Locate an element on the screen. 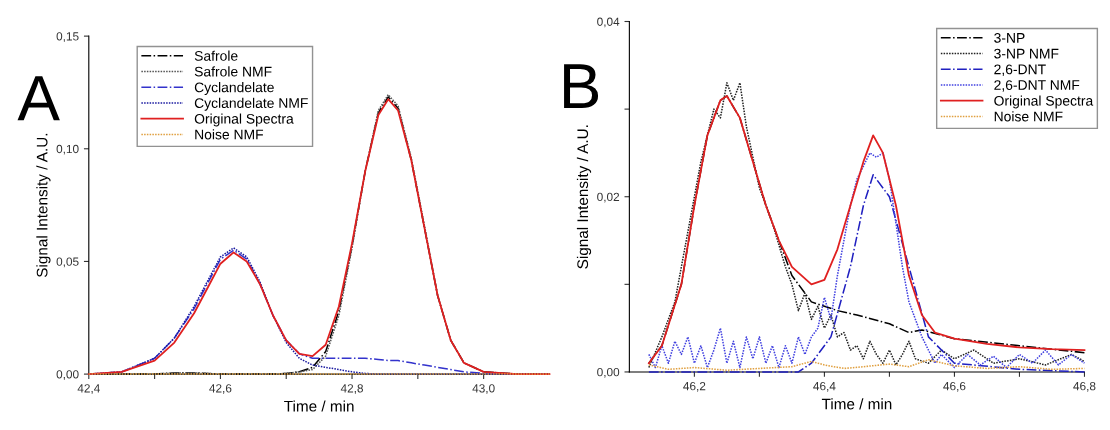  y-tick-label: 0,02 is located at coordinates (608, 197).